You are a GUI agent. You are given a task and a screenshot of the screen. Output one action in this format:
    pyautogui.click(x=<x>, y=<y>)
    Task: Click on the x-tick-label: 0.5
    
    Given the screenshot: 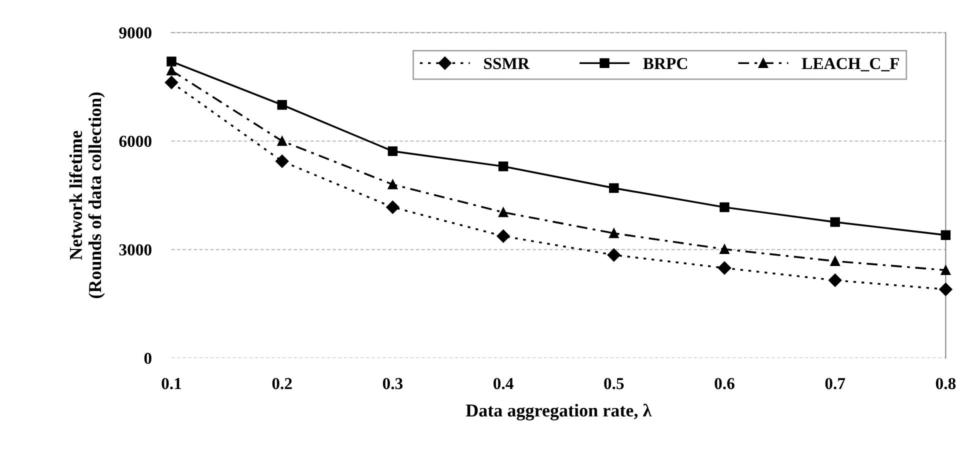 What is the action you would take?
    pyautogui.click(x=614, y=384)
    